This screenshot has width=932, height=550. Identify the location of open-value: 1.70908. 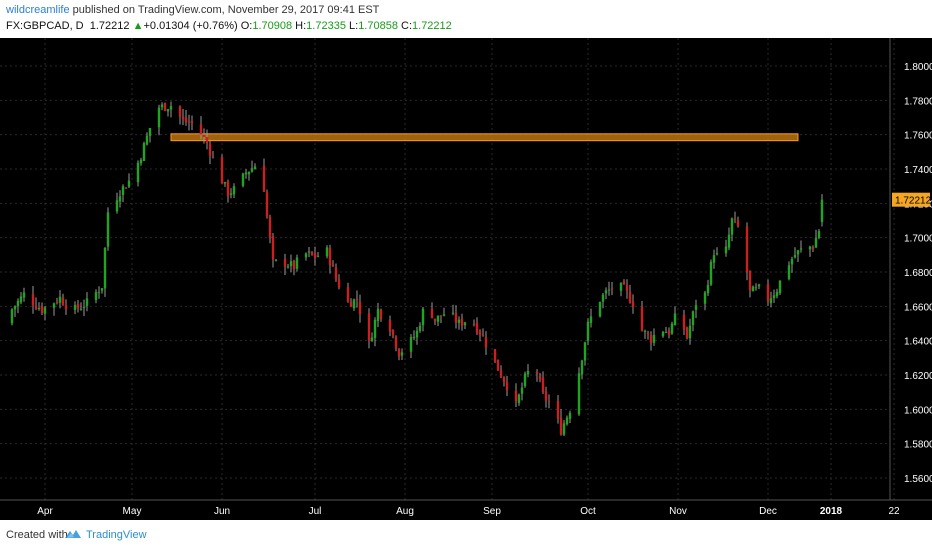
(272, 26).